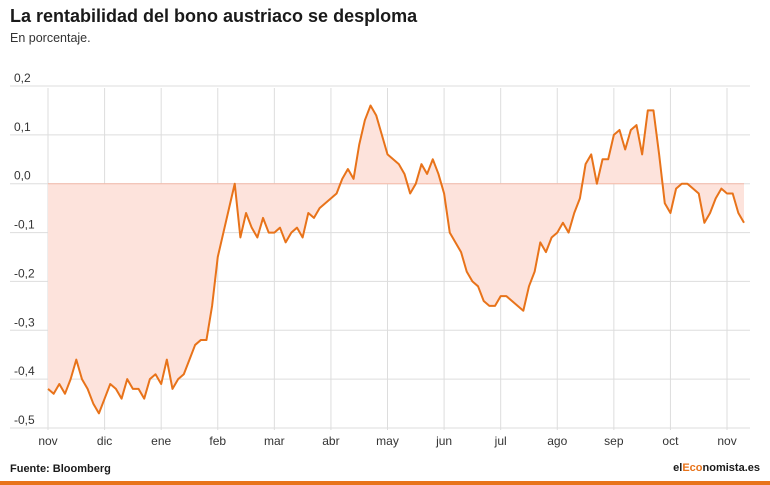 This screenshot has height=485, width=770. Describe the element at coordinates (24, 249) in the screenshot. I see `y-axis: 0,2 0,1 0,0 -0,1 -0,2 -0,3 -0,4 -0,5` at that location.